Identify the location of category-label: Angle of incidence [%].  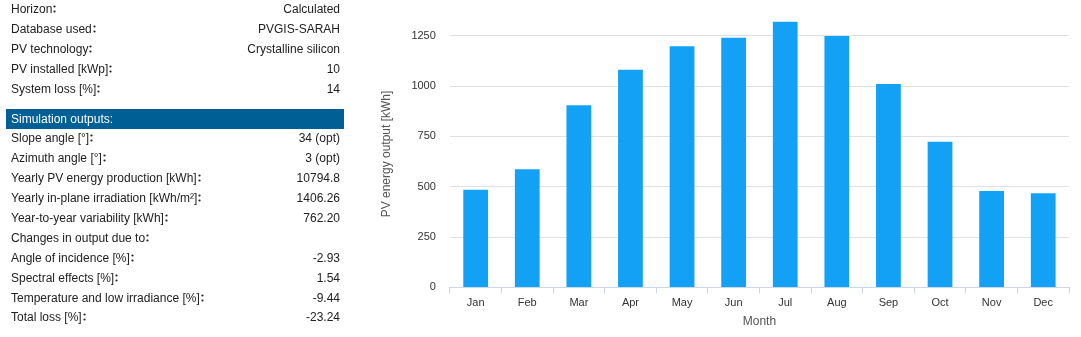
(70, 257).